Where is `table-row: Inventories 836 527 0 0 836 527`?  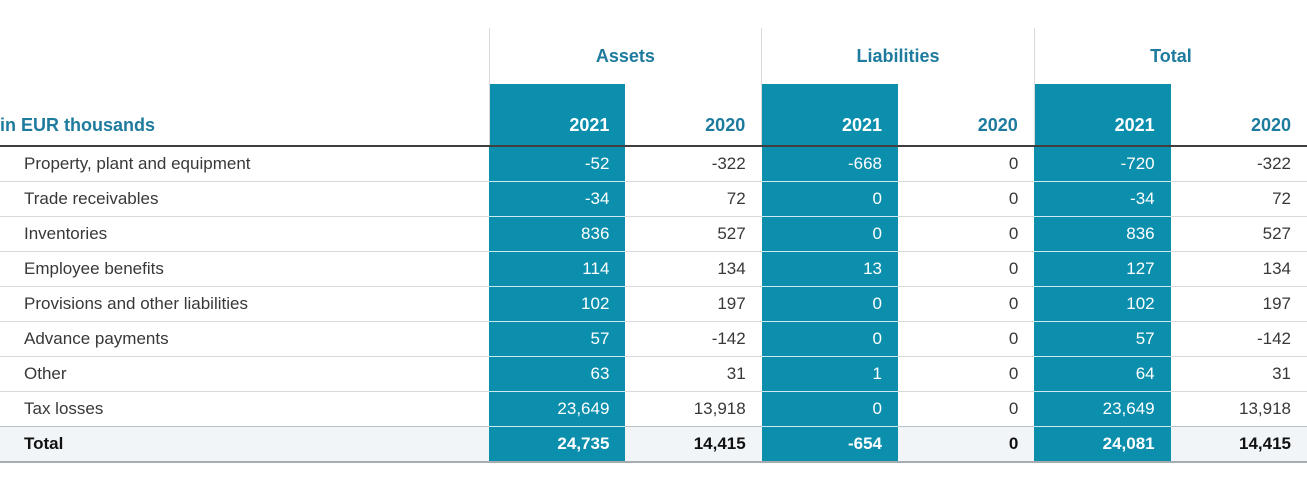 table-row: Inventories 836 527 0 0 836 527 is located at coordinates (653, 234).